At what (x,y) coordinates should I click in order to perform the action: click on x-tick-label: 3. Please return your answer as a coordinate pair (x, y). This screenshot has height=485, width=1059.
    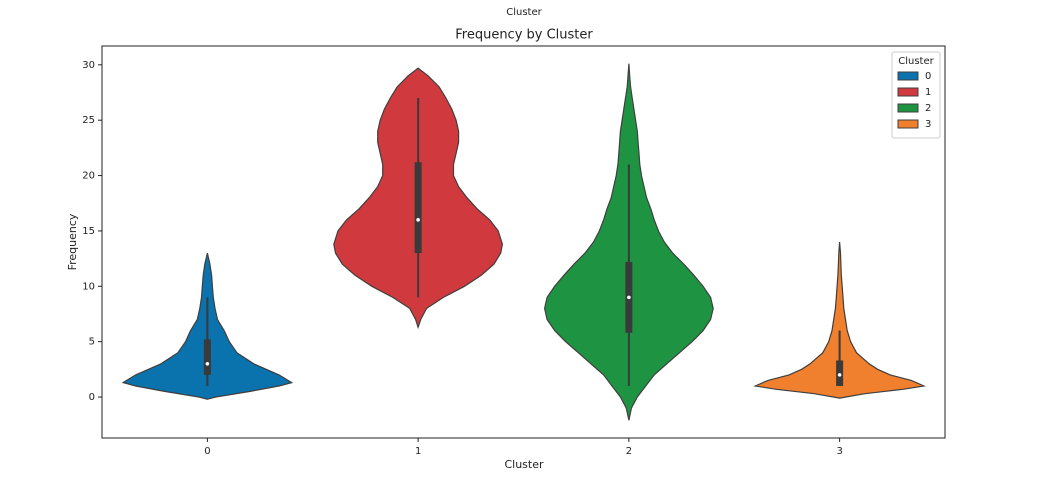
    Looking at the image, I should click on (839, 451).